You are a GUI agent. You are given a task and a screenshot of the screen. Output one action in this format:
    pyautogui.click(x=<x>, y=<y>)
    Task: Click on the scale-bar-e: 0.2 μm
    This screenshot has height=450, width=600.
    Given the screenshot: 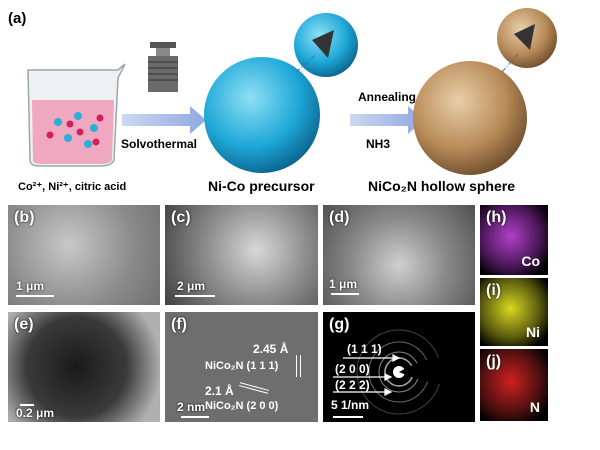 What is the action you would take?
    pyautogui.click(x=35, y=413)
    